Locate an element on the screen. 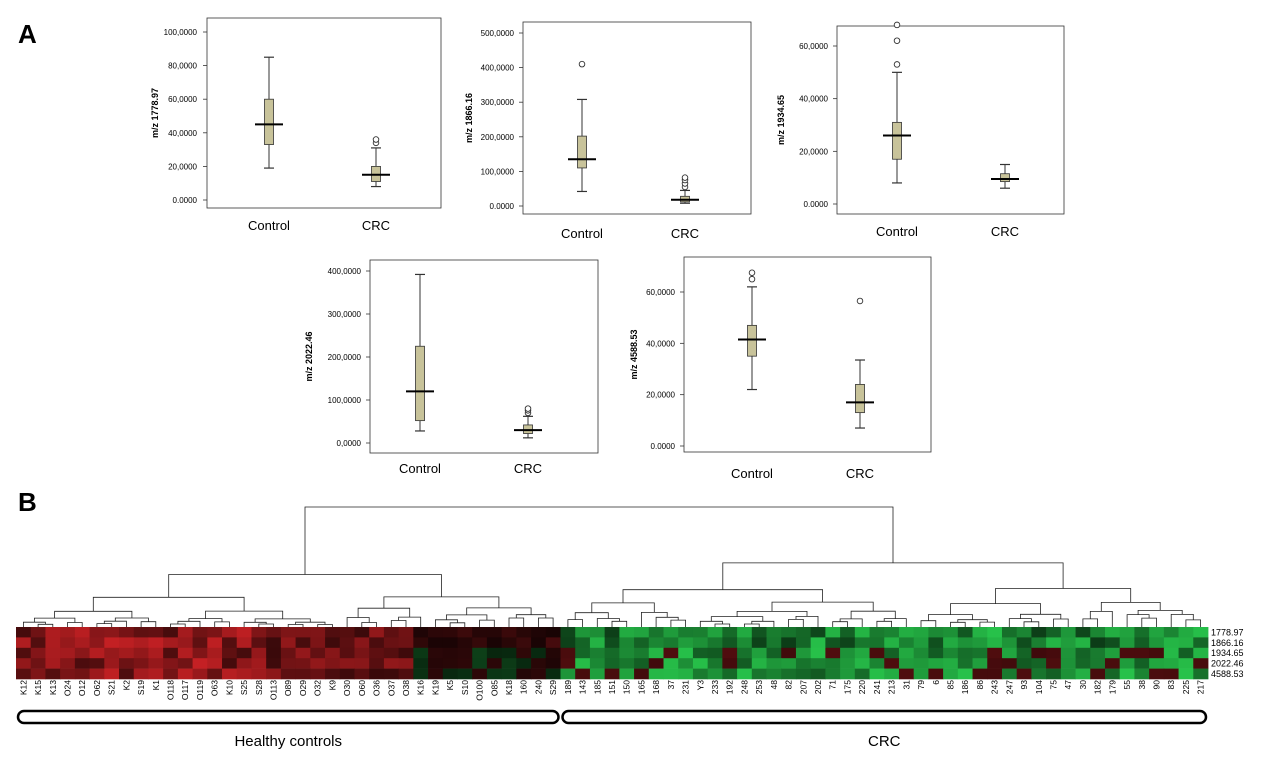 This screenshot has height=766, width=1263. sample-label: 55 is located at coordinates (1127, 685).